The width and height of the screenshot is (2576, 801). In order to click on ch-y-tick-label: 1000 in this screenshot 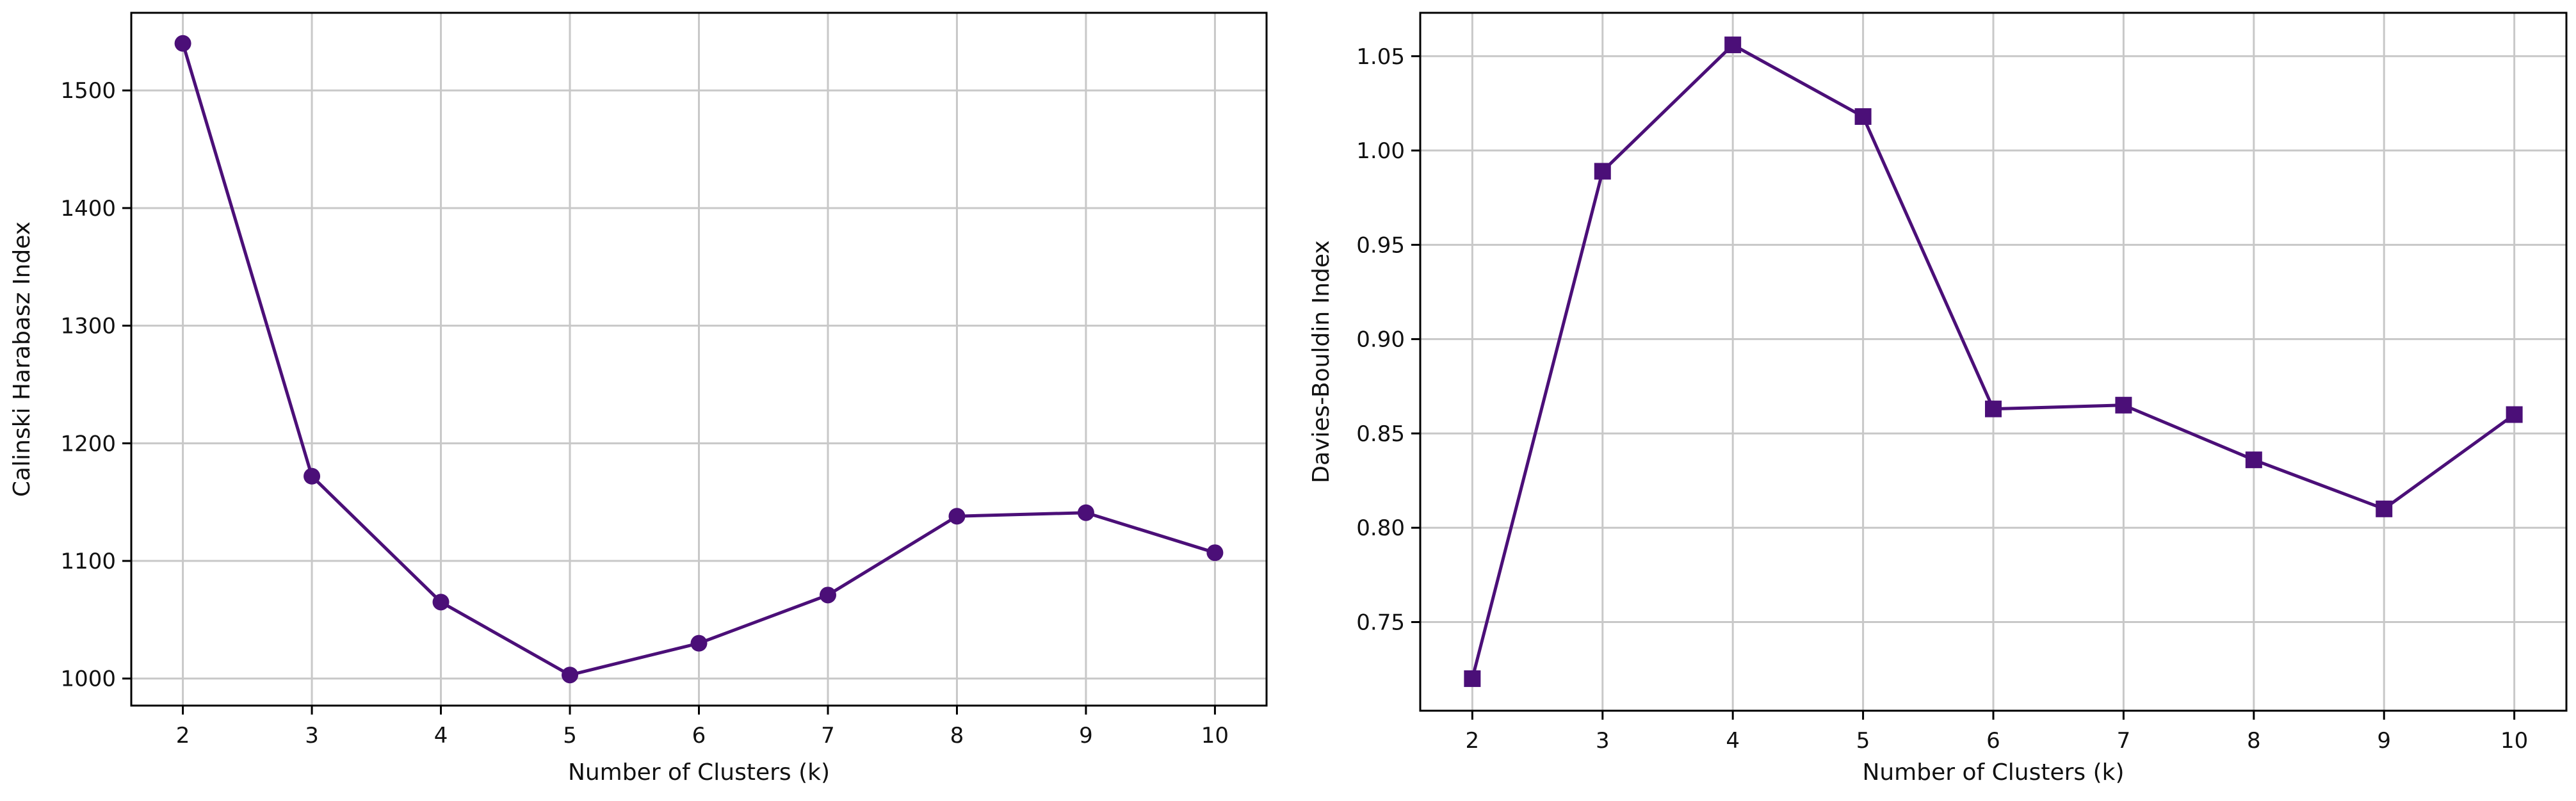, I will do `click(88, 680)`.